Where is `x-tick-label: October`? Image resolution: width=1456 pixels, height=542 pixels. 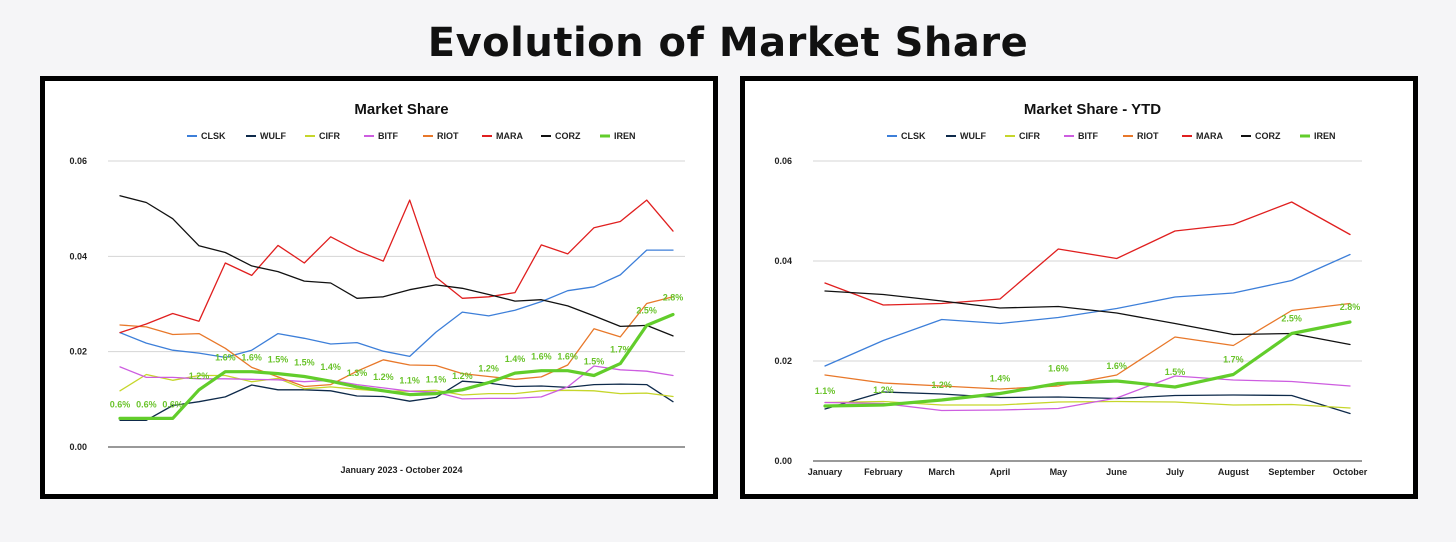 x-tick-label: October is located at coordinates (1350, 472).